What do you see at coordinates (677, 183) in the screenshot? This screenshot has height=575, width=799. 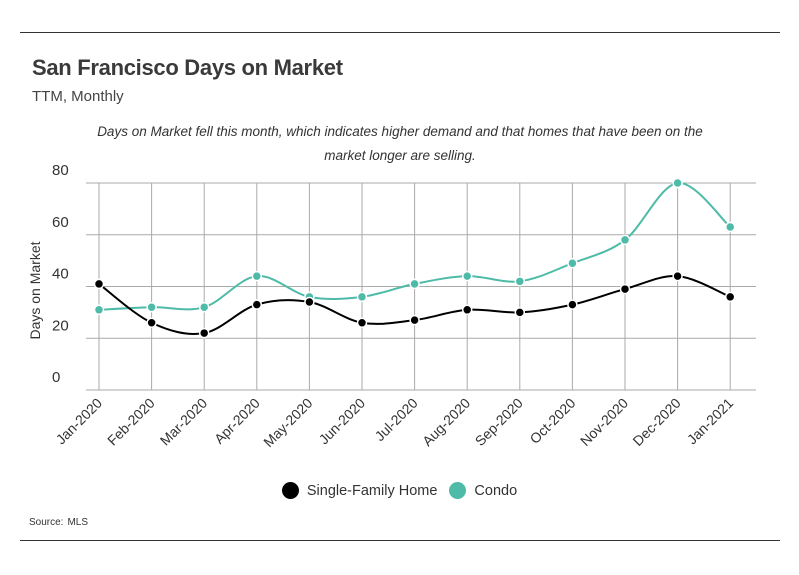 I see `data-point-condo-dec-2020` at bounding box center [677, 183].